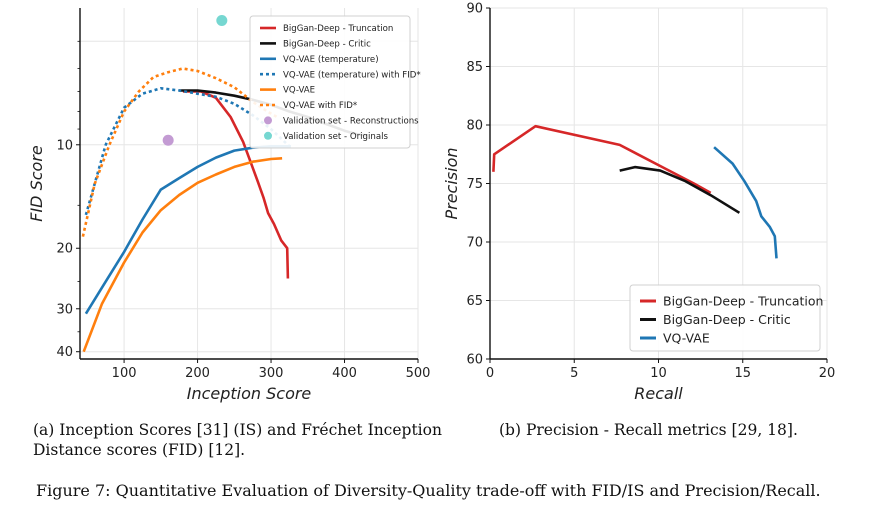 Image resolution: width=883 pixels, height=512 pixels. I want to click on y-tick-label: 90, so click(474, 9).